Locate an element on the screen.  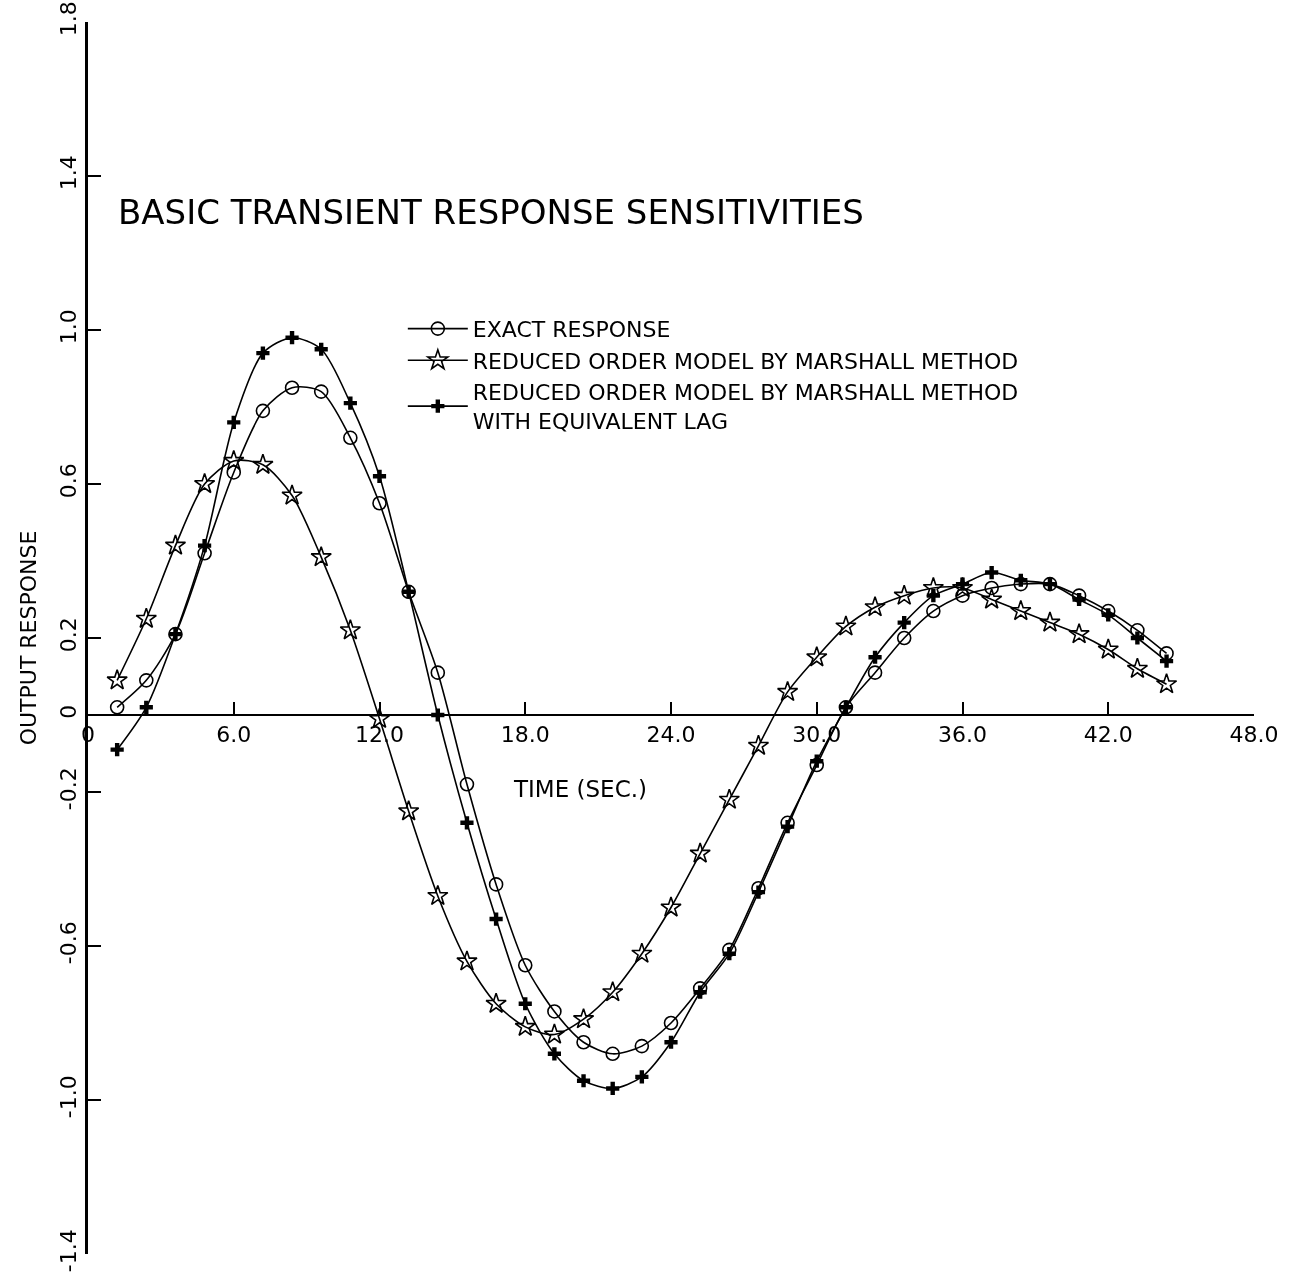
x-tick-label: 6.0 is located at coordinates (234, 735).